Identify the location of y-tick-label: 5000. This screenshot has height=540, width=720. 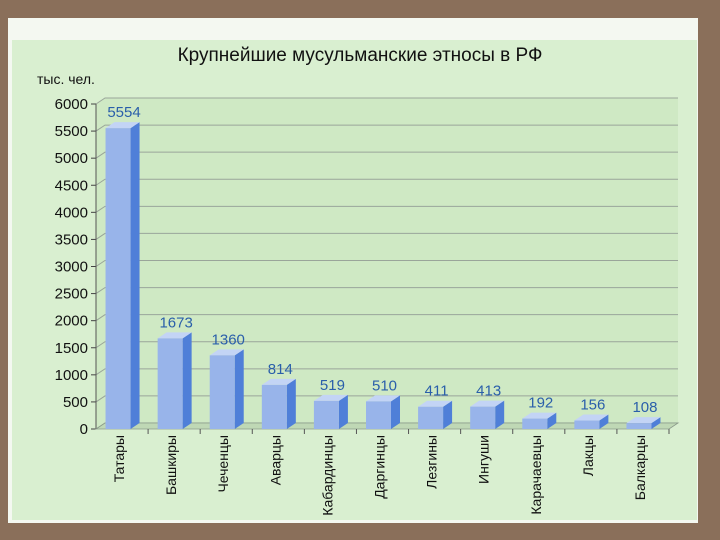
(71, 158).